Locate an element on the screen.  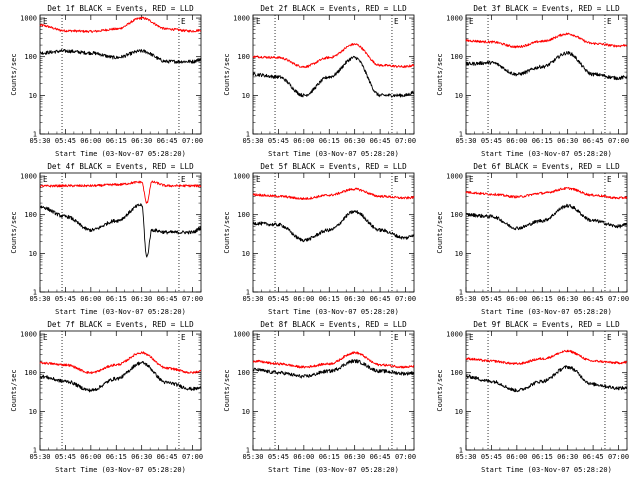
panel-title: Det 4f BLACK = Events, RED = LLD is located at coordinates (120, 166).